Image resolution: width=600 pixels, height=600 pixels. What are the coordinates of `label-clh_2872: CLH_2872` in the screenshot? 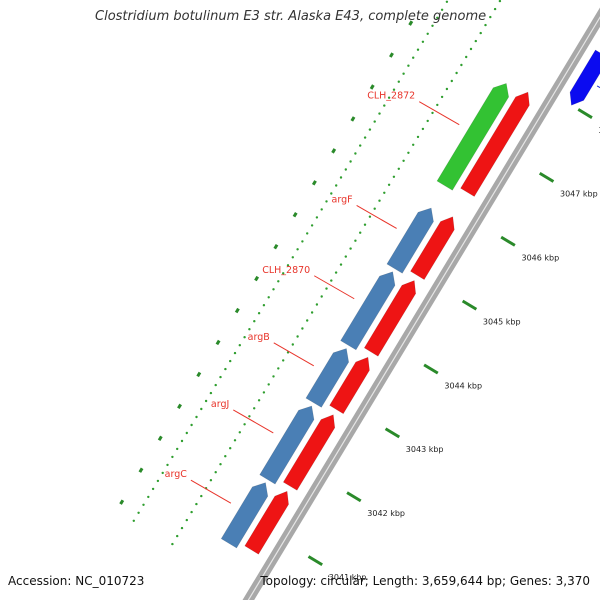 It's located at (391, 96).